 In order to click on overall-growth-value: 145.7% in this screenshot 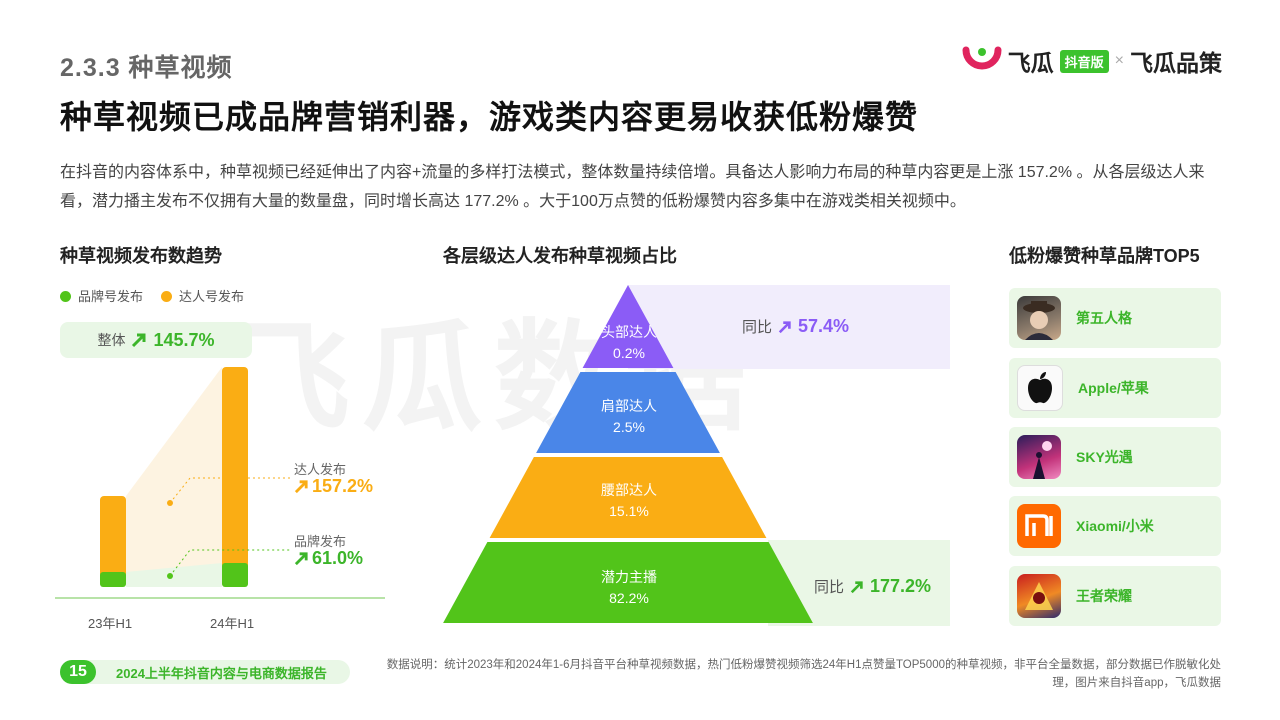, I will do `click(184, 339)`.